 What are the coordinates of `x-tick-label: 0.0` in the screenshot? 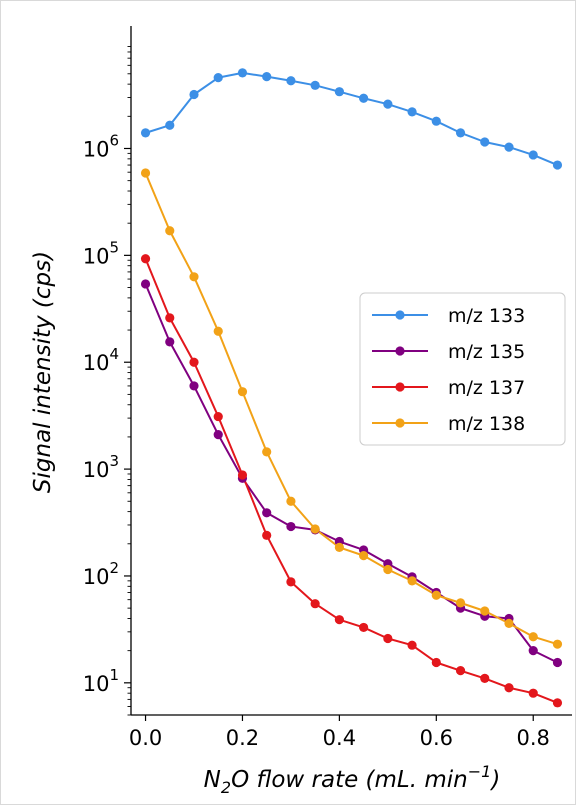 It's located at (145, 738).